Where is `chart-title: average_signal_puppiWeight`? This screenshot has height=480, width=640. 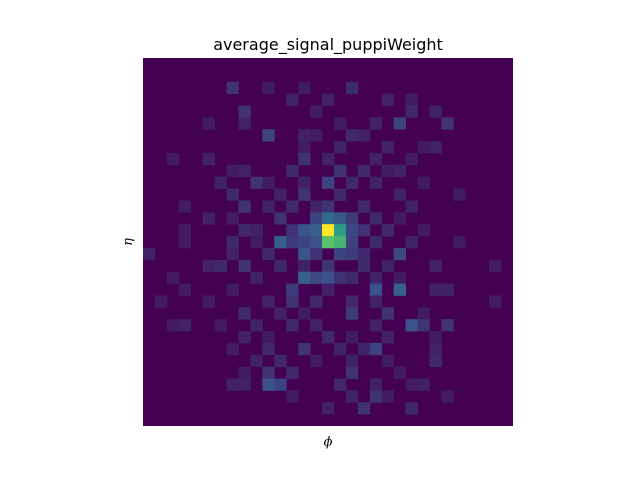
chart-title: average_signal_puppiWeight is located at coordinates (328, 45).